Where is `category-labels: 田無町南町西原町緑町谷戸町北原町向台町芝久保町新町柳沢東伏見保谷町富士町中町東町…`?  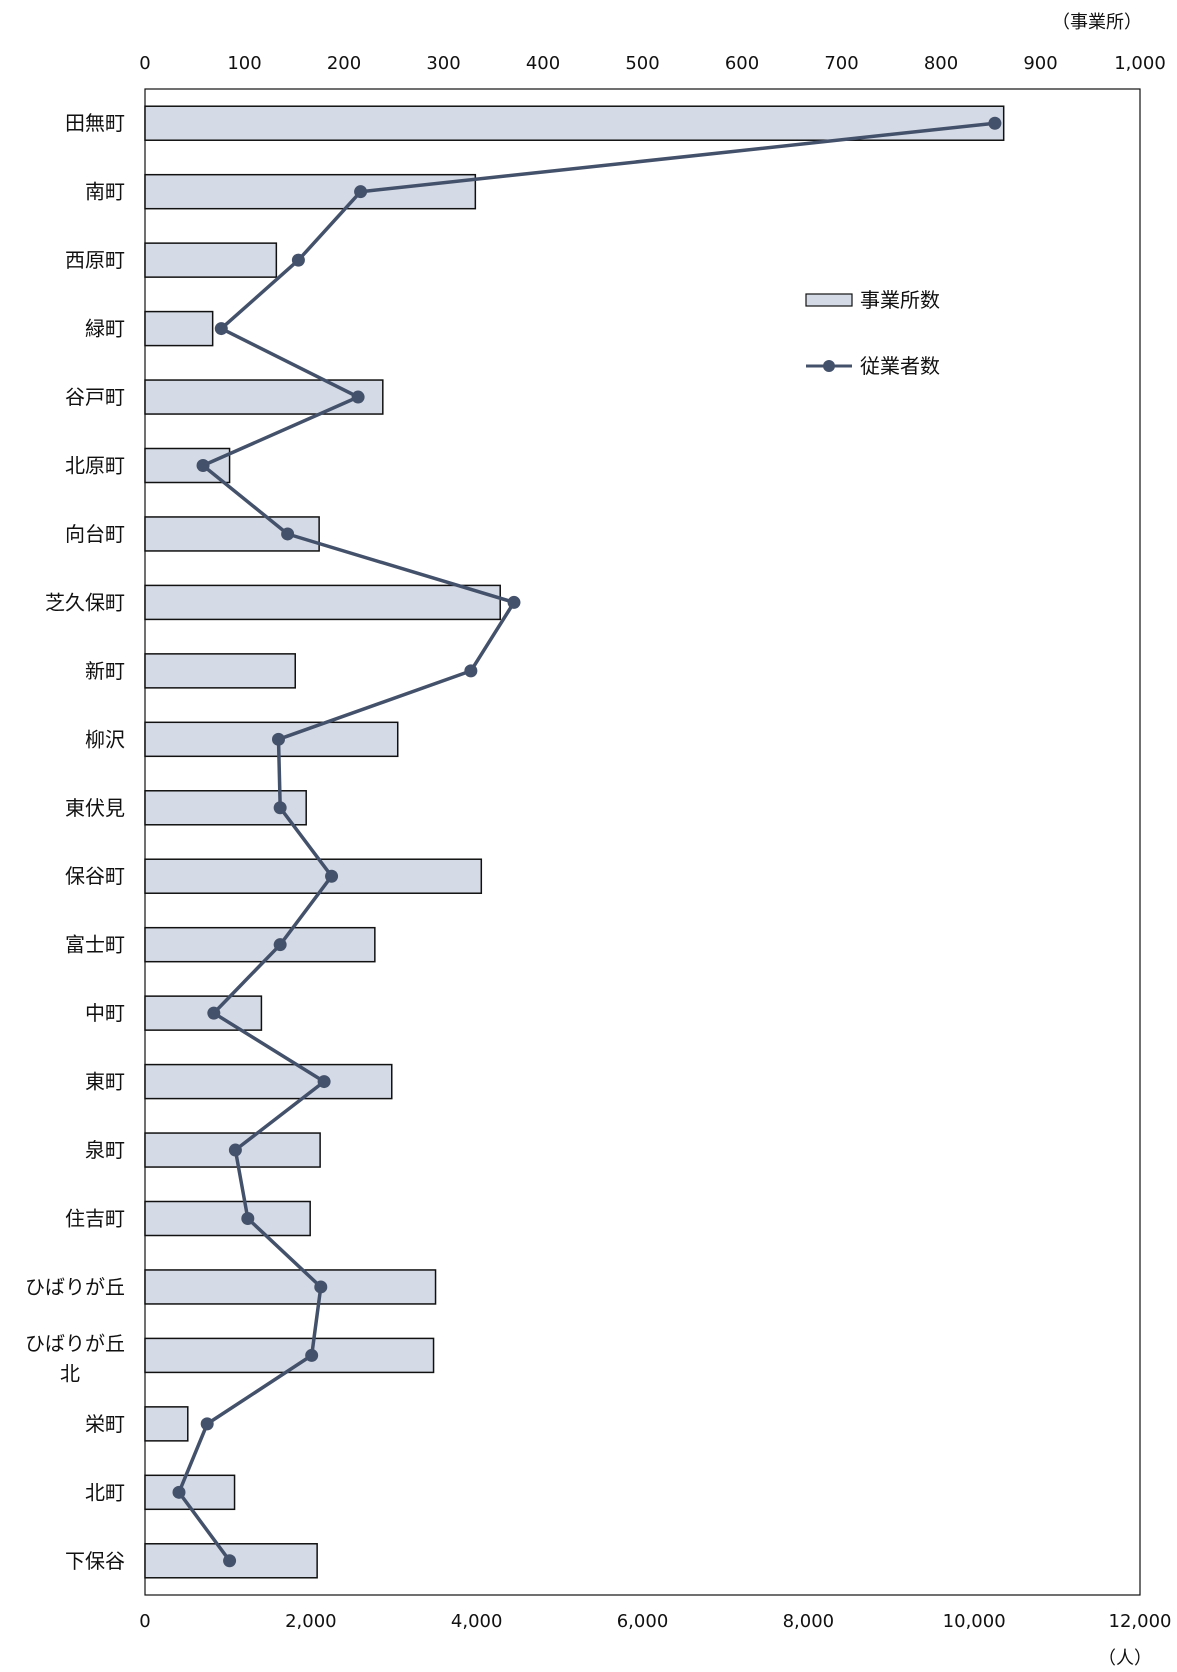
category-labels: 田無町南町西原町緑町谷戸町北原町向台町芝久保町新町柳沢東伏見保谷町富士町中町東町… is located at coordinates (75, 842).